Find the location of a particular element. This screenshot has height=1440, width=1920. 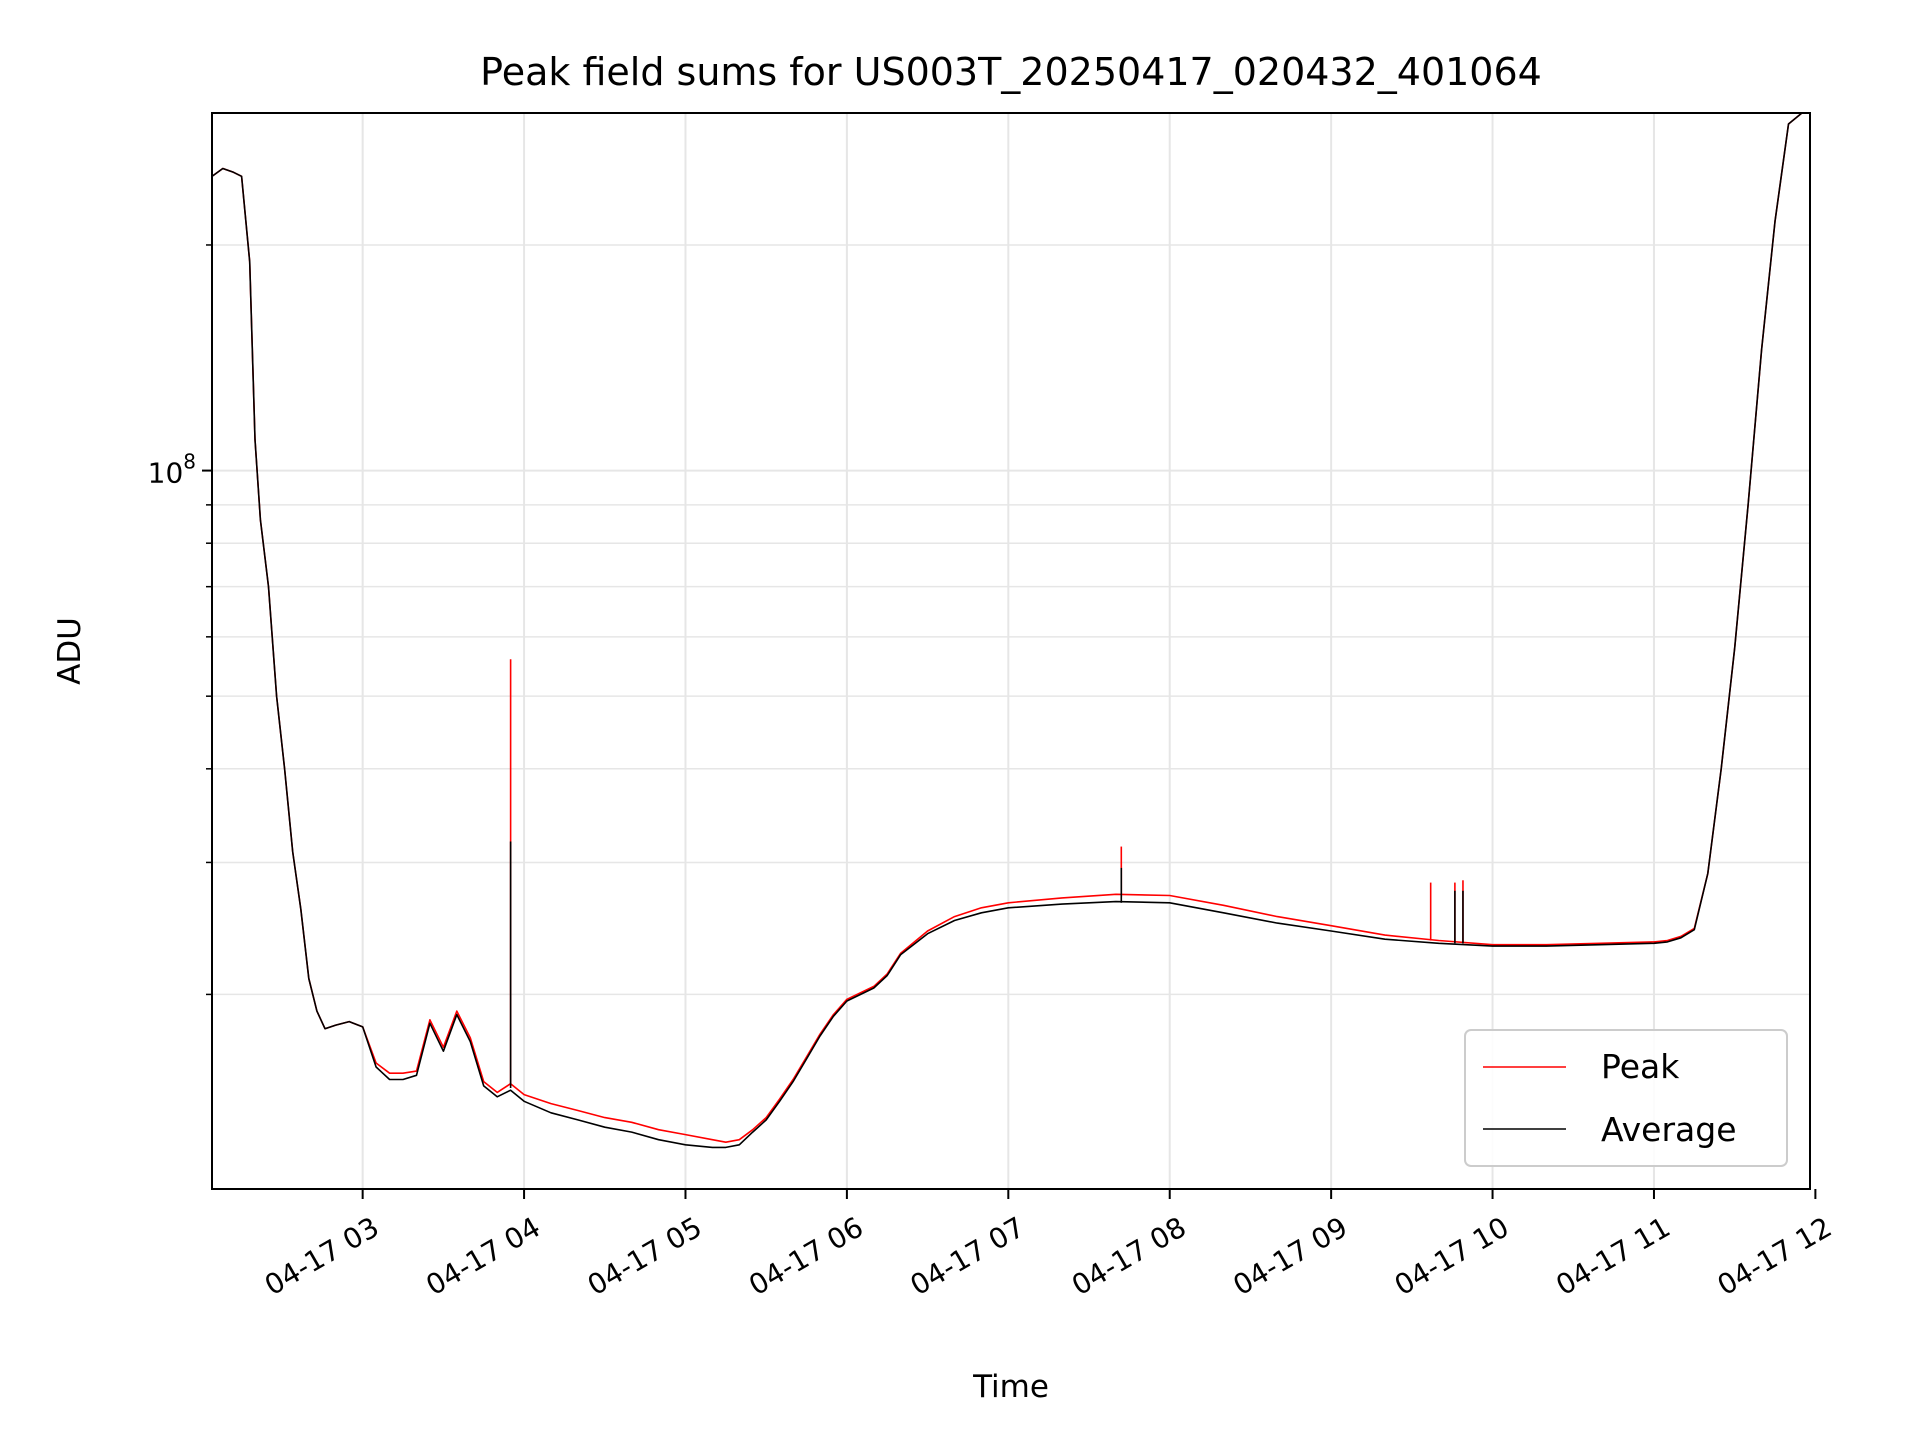

legend: Peak Average is located at coordinates (1626, 1098).